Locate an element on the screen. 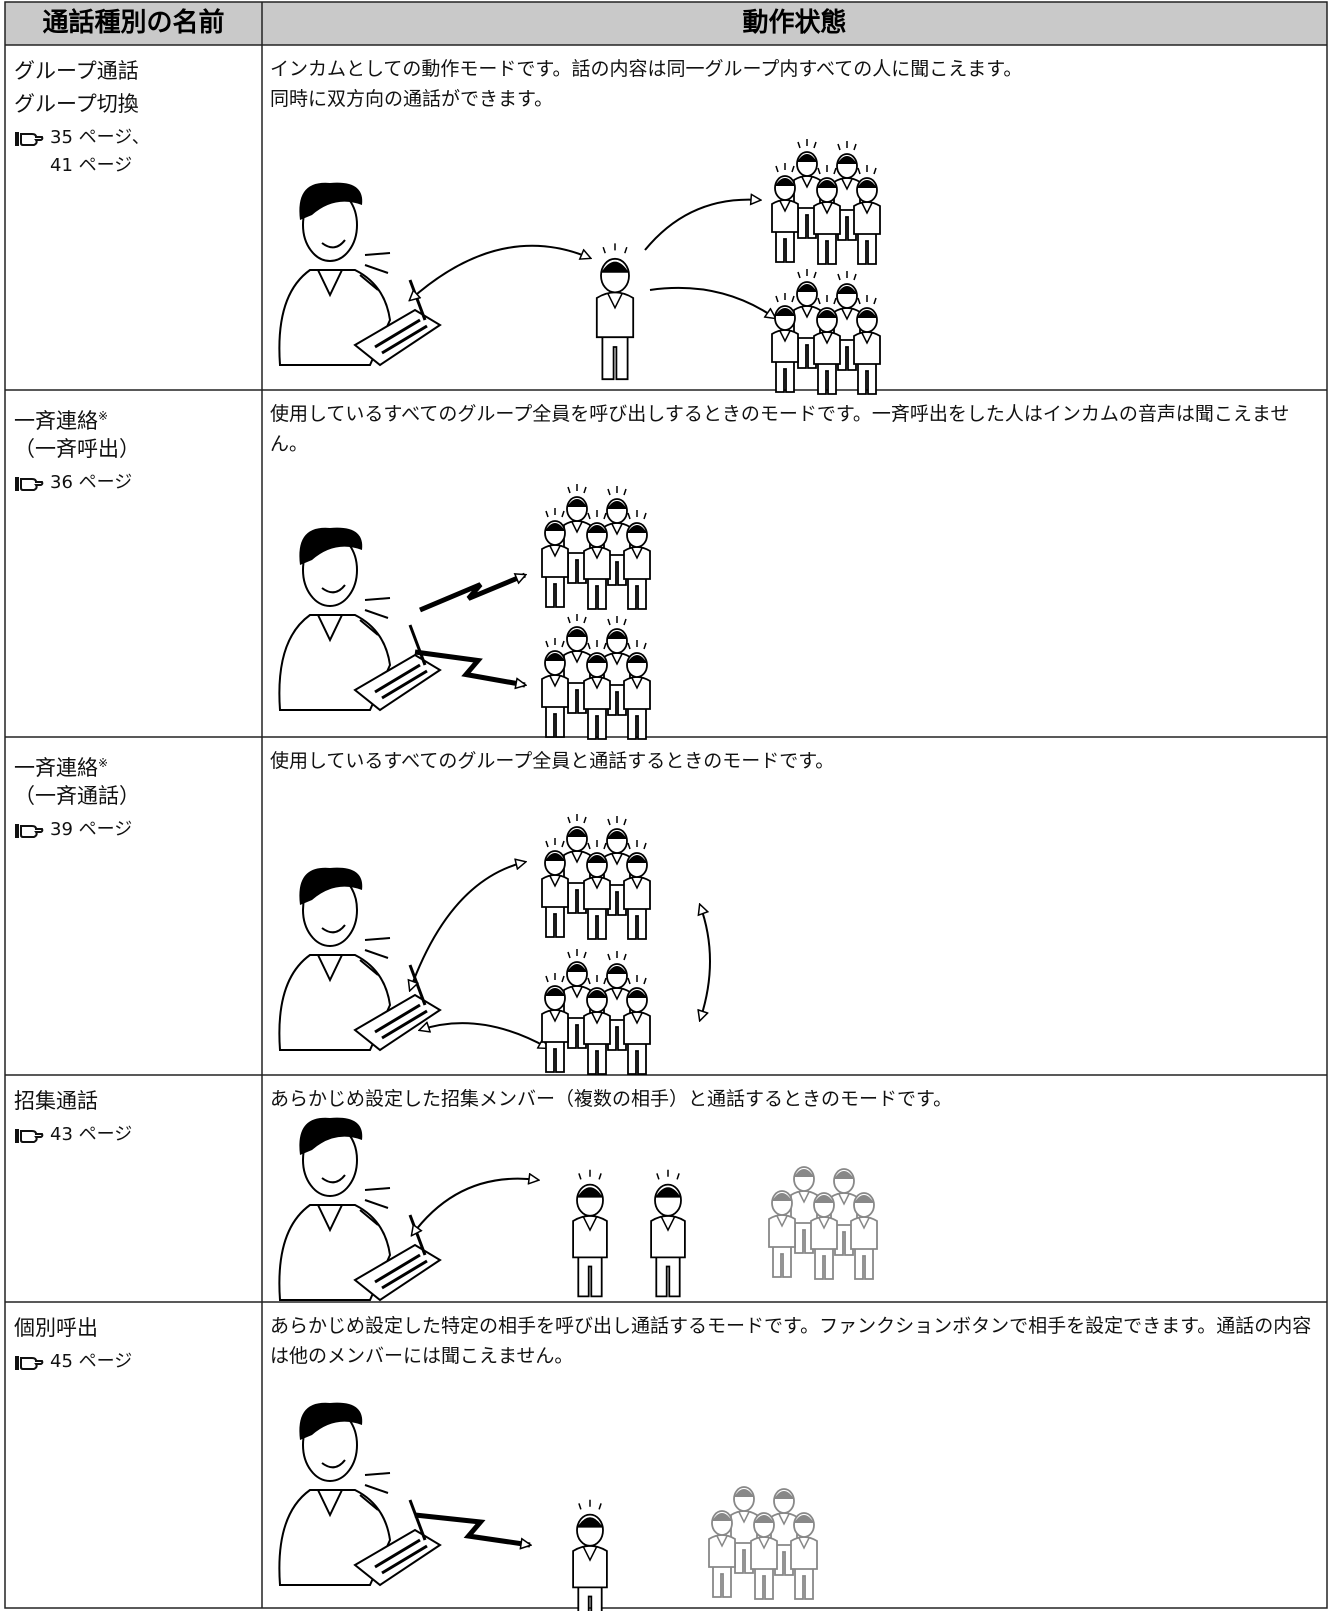 The image size is (1332, 1611). page-ref: 41 ページ is located at coordinates (91, 165).